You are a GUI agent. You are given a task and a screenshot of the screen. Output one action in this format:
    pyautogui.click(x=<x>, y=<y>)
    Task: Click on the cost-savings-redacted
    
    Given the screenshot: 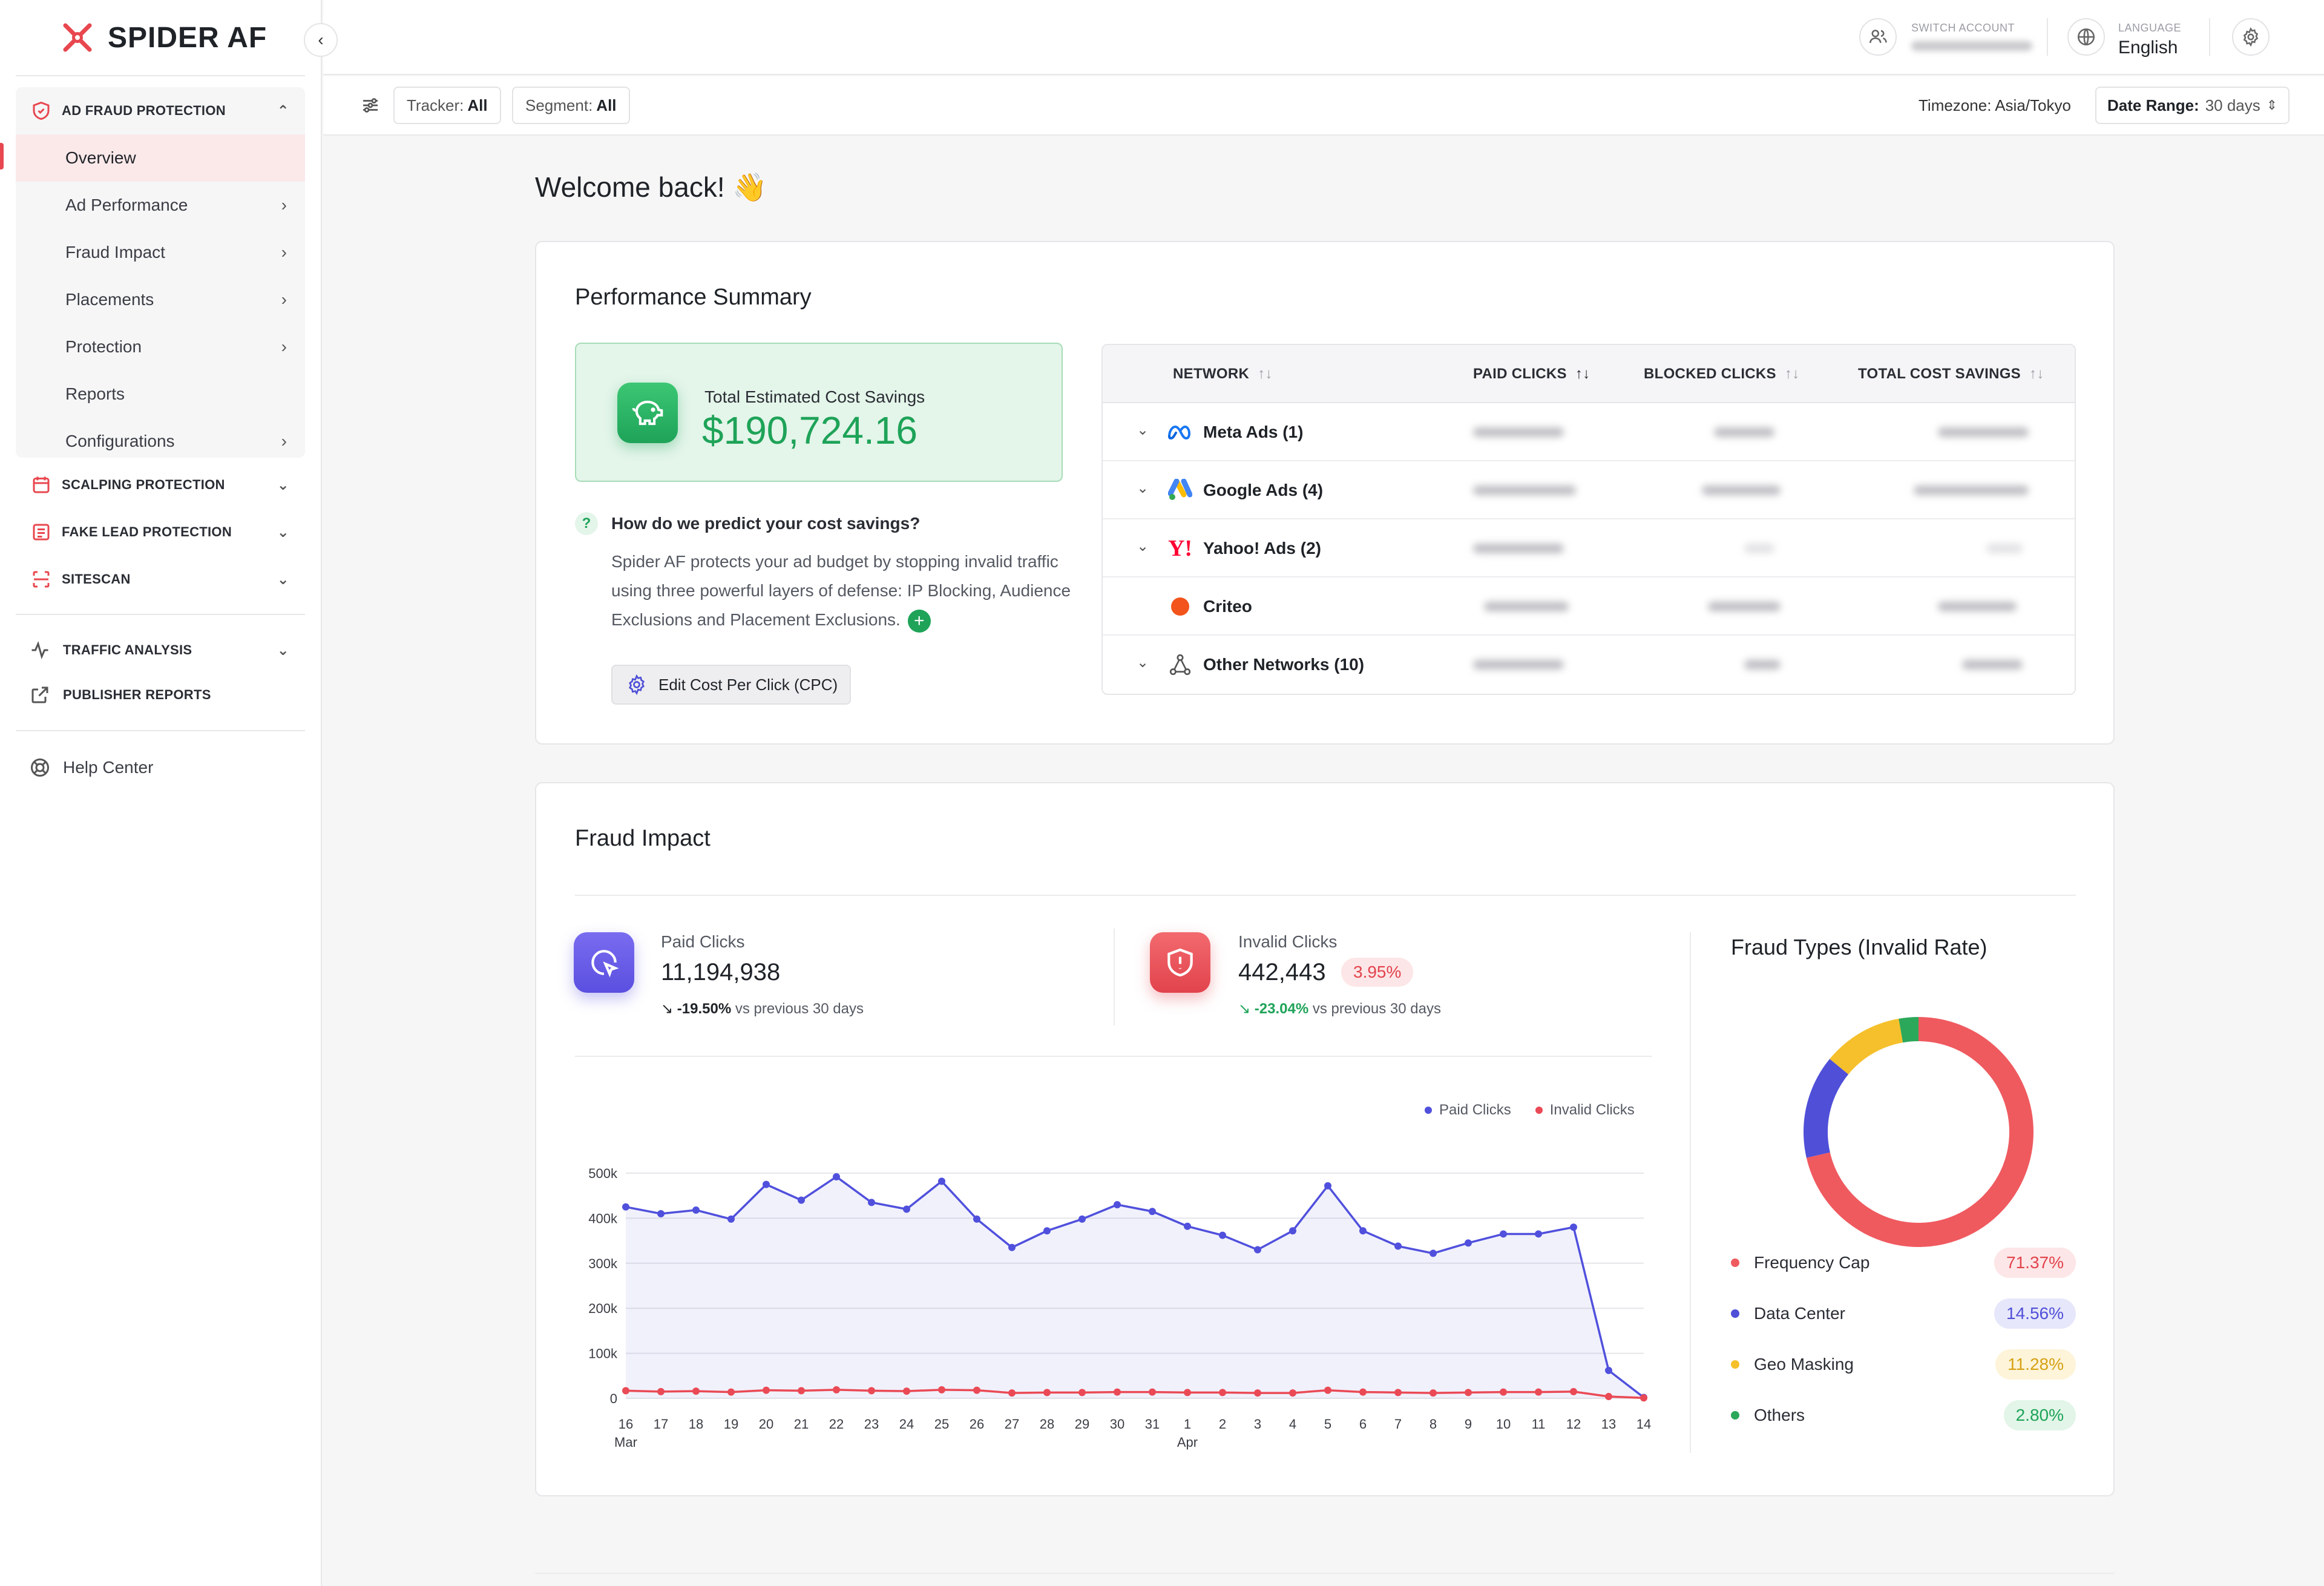 What is the action you would take?
    pyautogui.click(x=1977, y=606)
    